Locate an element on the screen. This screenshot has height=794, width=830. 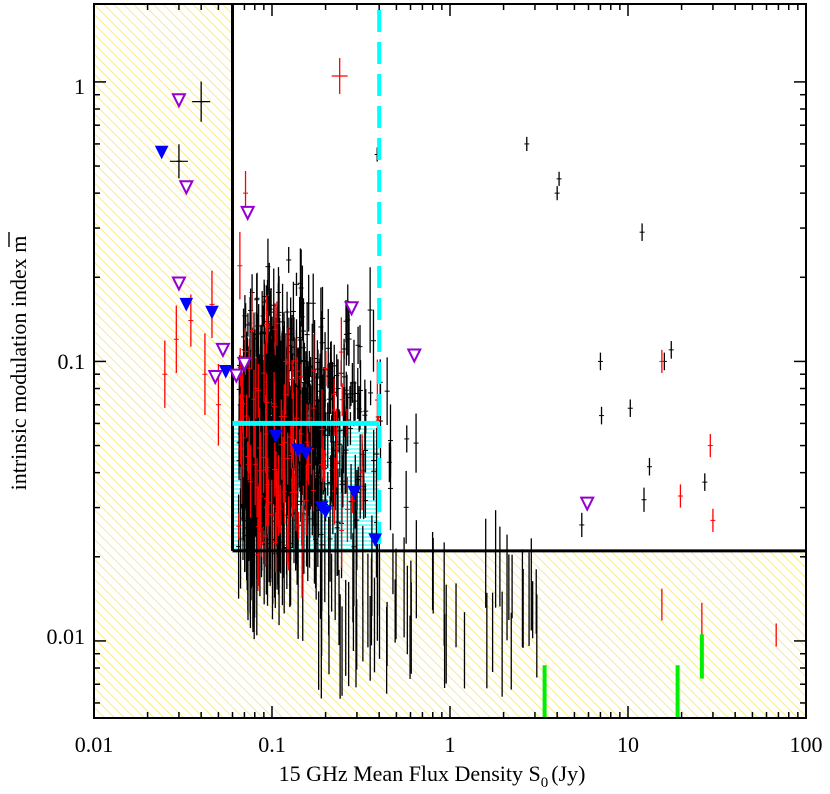
x-tick-label-0: 0.01 is located at coordinates (94, 744).